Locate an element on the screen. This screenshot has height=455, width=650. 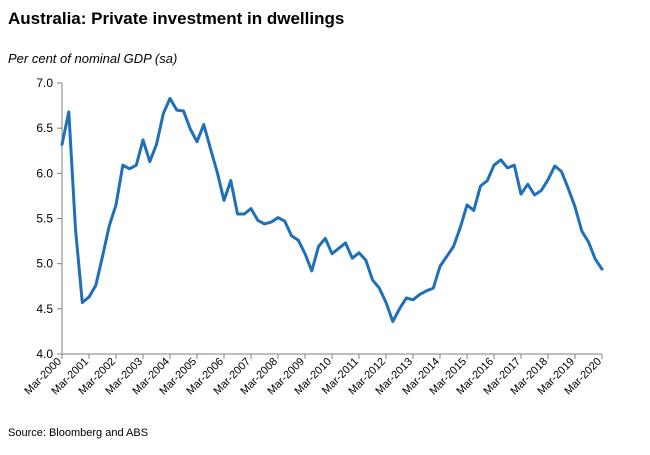
y-tick-label: 4.5 is located at coordinates (44, 309).